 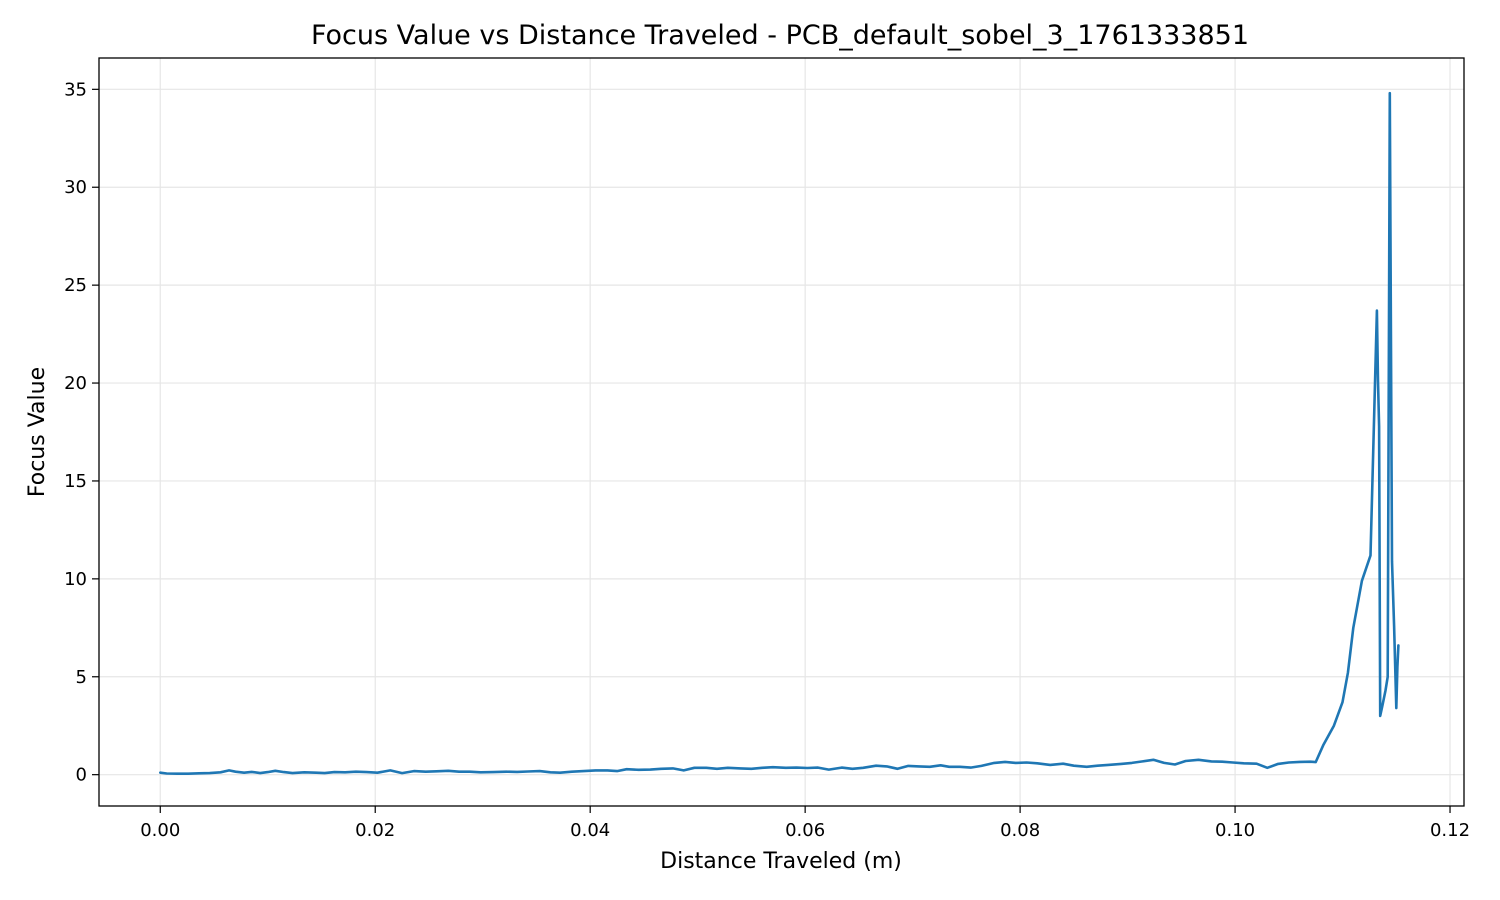 I want to click on y-tick-label: 25, so click(x=75, y=285).